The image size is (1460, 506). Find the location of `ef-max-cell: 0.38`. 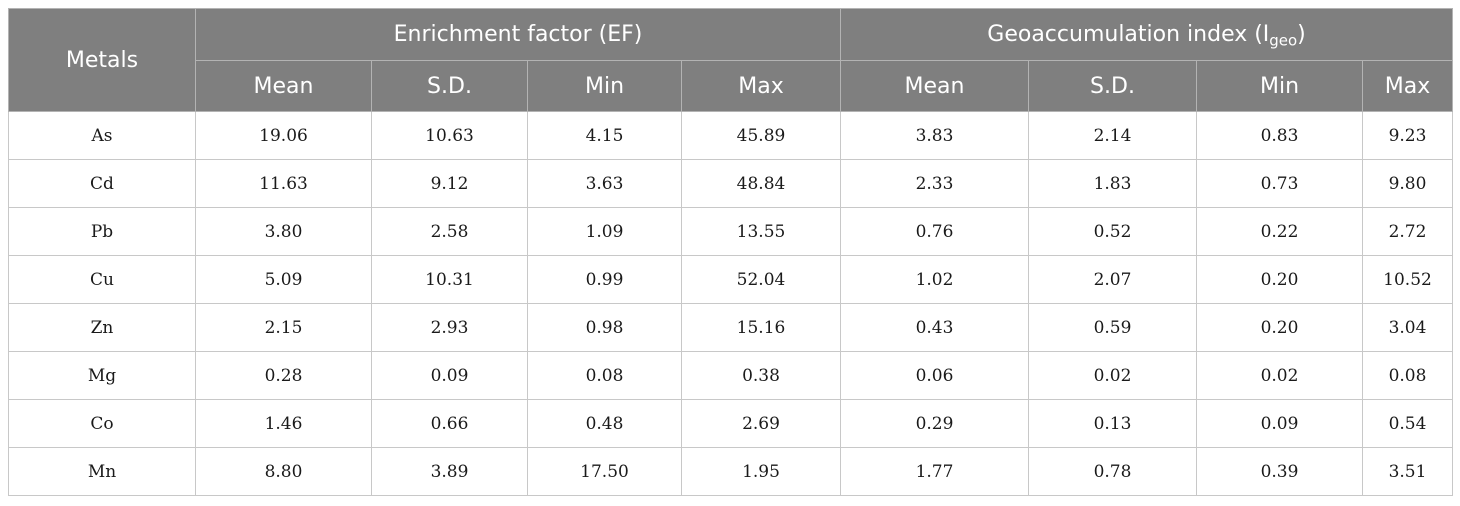

ef-max-cell: 0.38 is located at coordinates (761, 375).